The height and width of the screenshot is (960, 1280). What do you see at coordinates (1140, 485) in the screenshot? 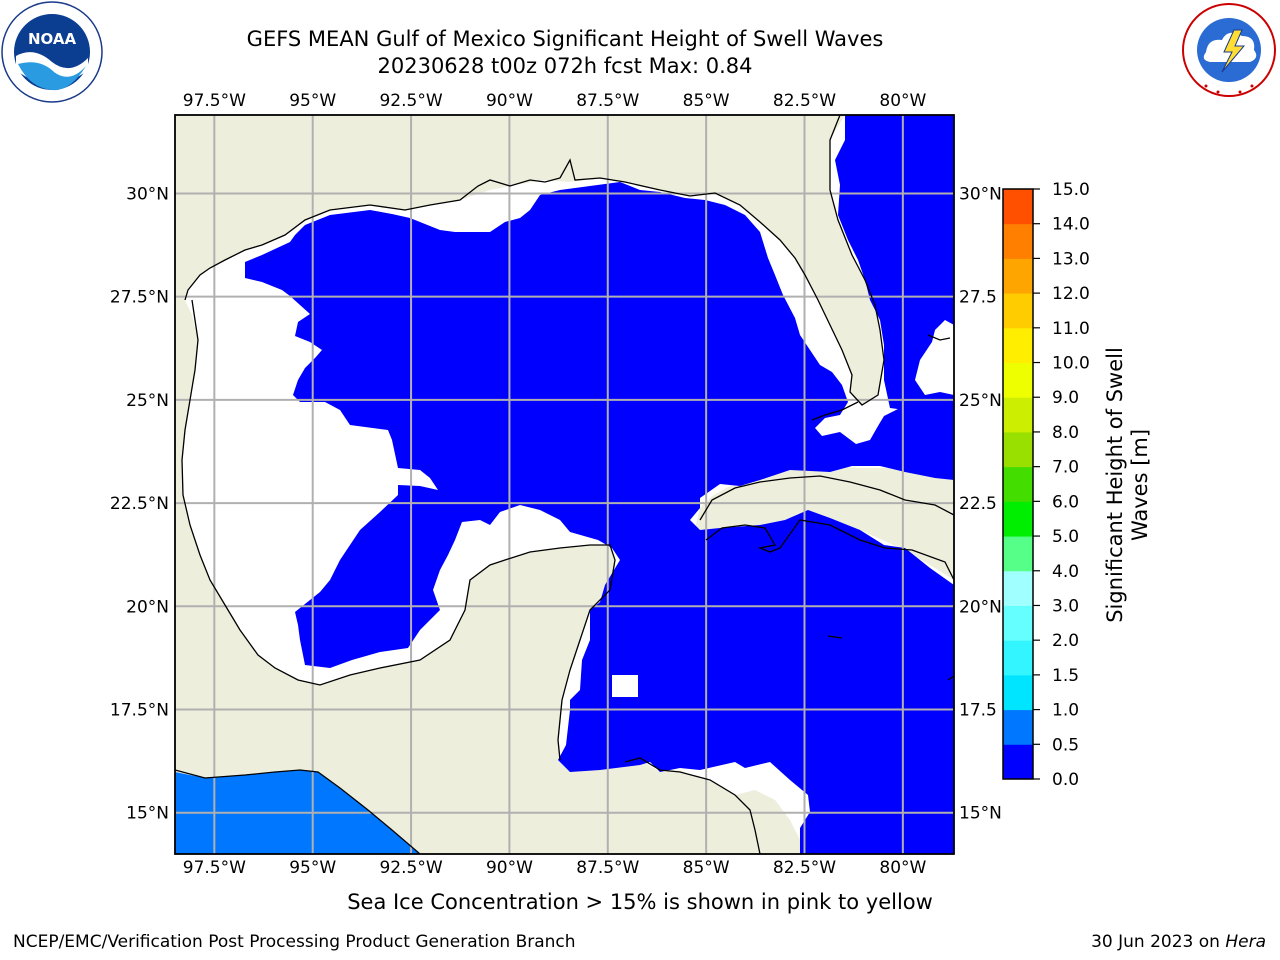
I see `colorbar-label-line2: Waves [m]` at bounding box center [1140, 485].